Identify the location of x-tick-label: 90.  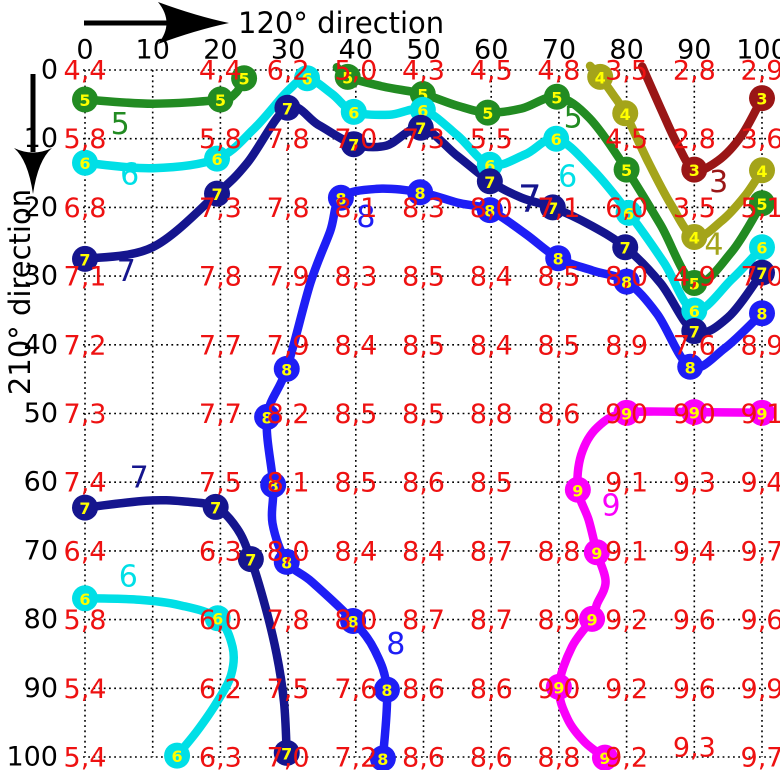
(694, 50).